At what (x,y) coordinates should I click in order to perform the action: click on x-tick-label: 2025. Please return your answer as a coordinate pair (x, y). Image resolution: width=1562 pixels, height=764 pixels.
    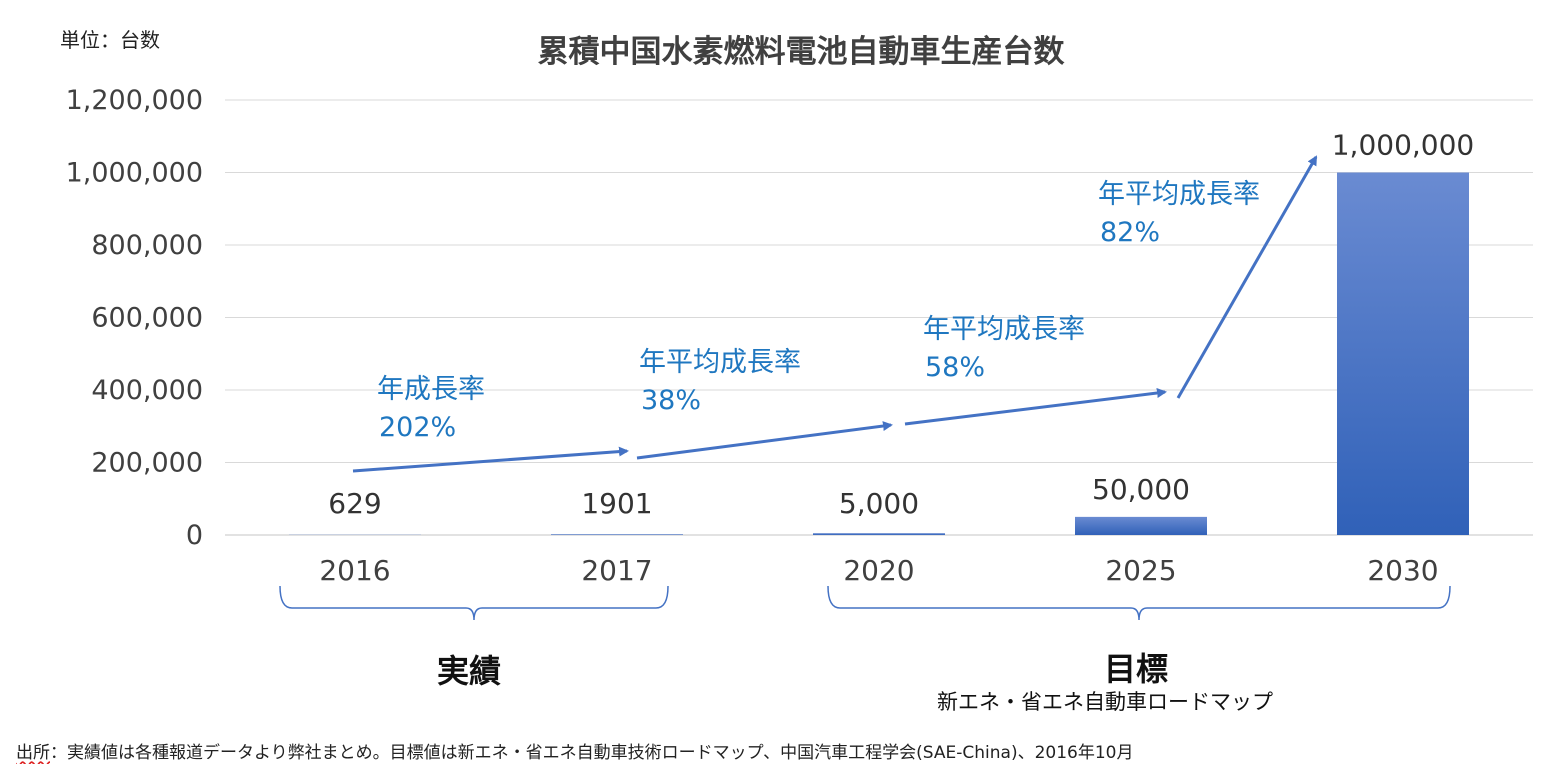
    Looking at the image, I should click on (1140, 570).